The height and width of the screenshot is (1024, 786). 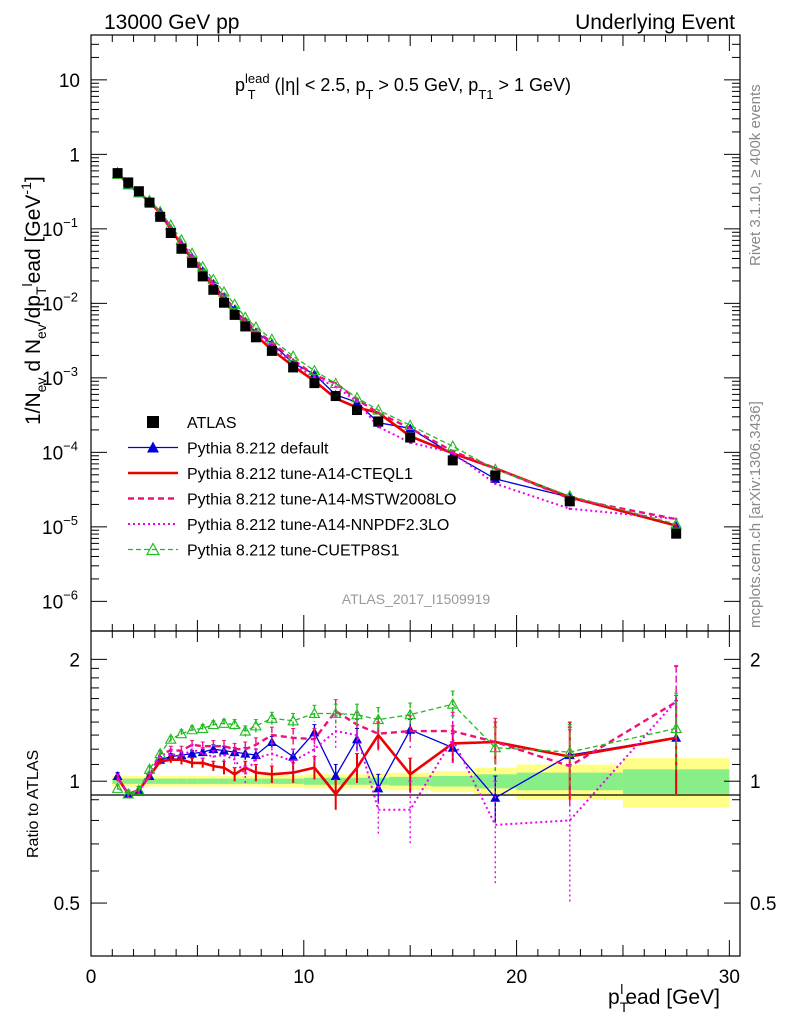 I want to click on ratio-ytick-label: 0.5, so click(x=67, y=904).